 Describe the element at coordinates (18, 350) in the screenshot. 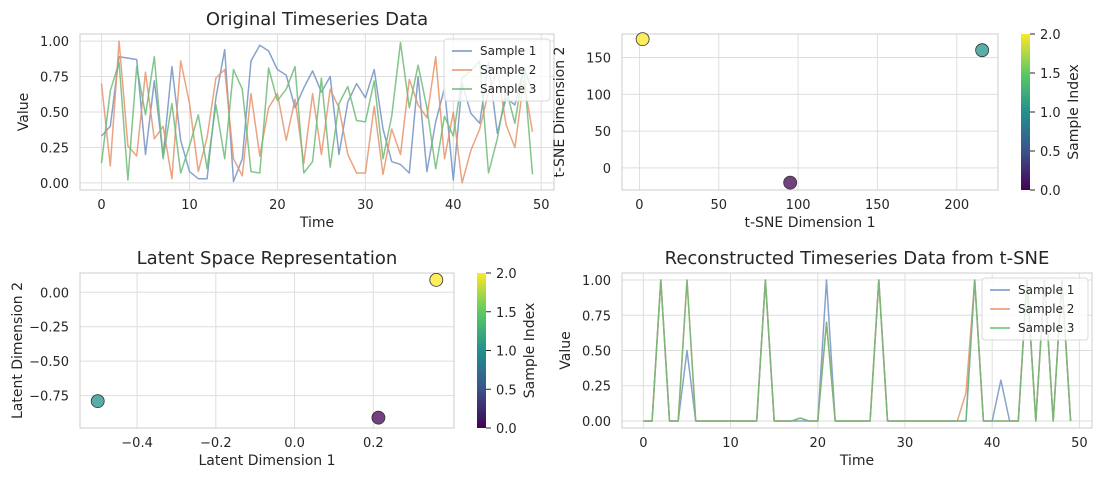

I see `y-axis-label: Latent Dimension 2` at that location.